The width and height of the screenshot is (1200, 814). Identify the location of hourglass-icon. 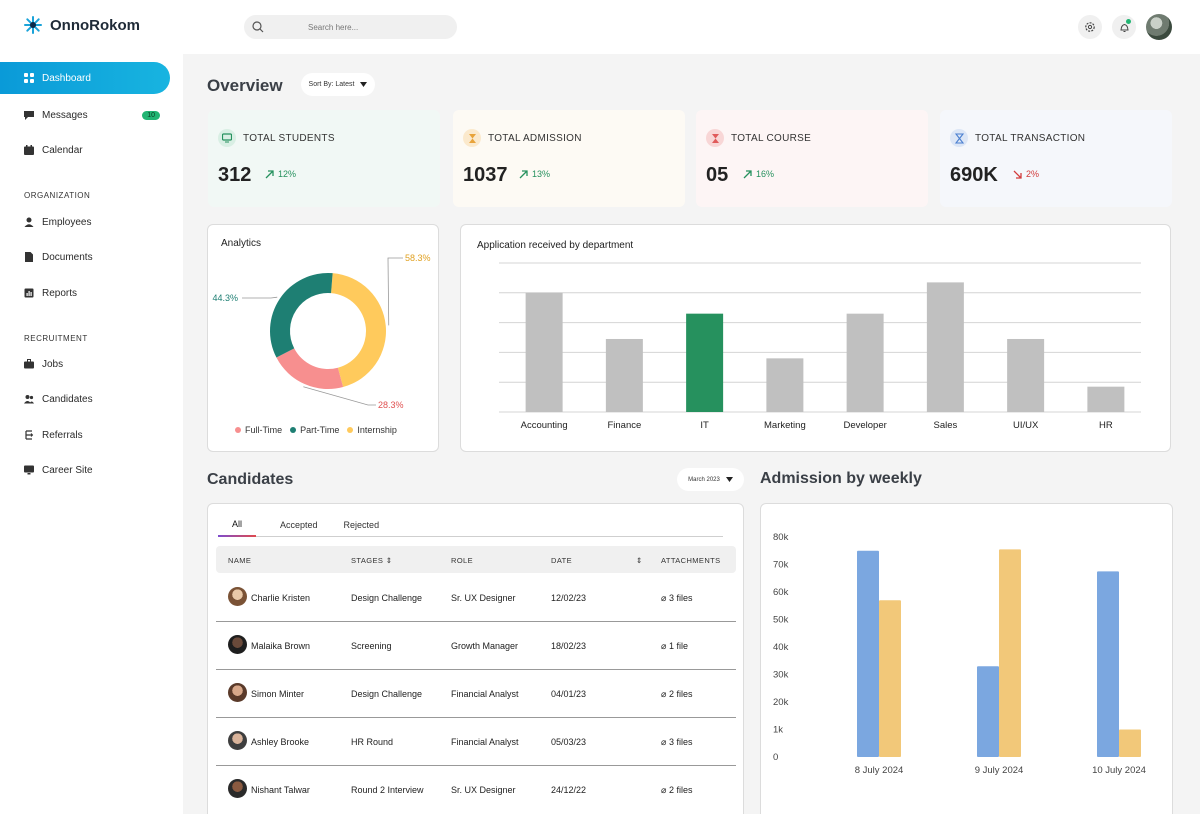
(959, 138).